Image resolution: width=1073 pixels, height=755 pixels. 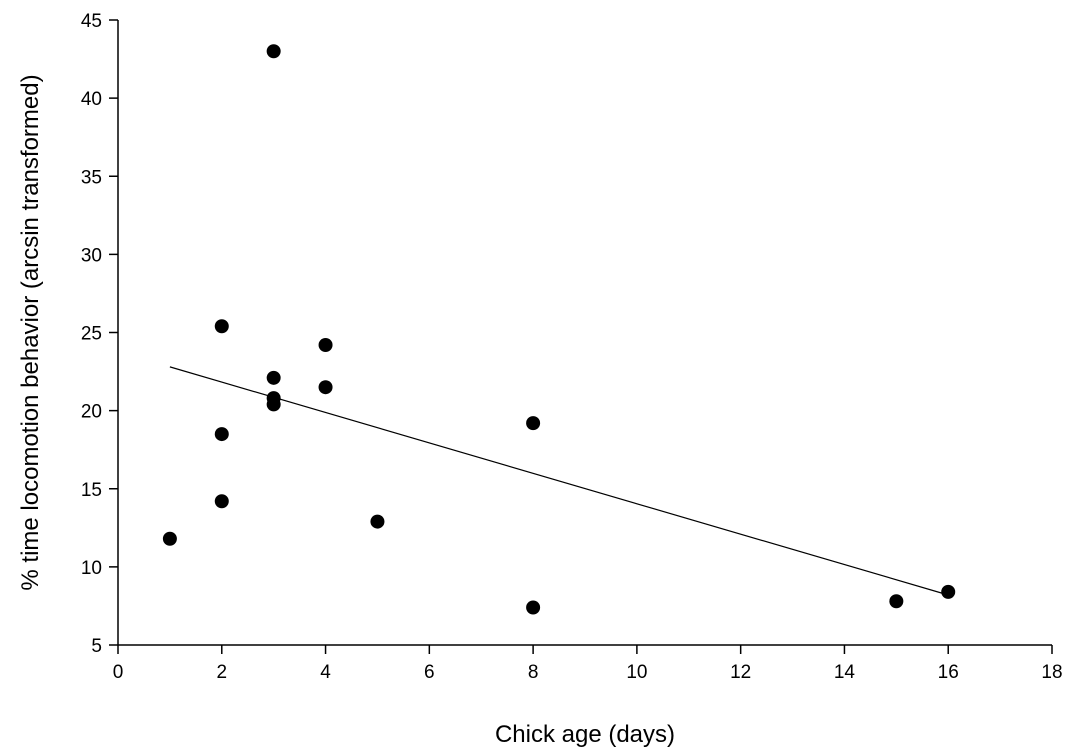 I want to click on x-tick-label: 10, so click(x=636, y=672).